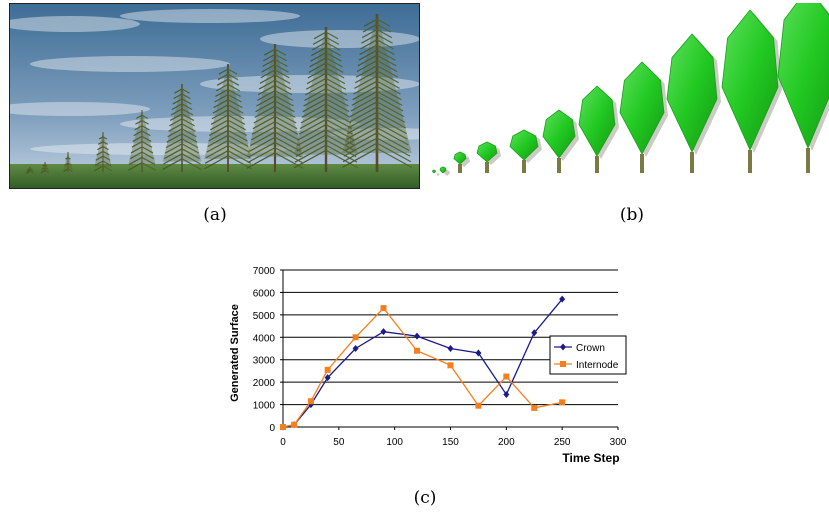  Describe the element at coordinates (563, 347) in the screenshot. I see `legend-marker` at that location.